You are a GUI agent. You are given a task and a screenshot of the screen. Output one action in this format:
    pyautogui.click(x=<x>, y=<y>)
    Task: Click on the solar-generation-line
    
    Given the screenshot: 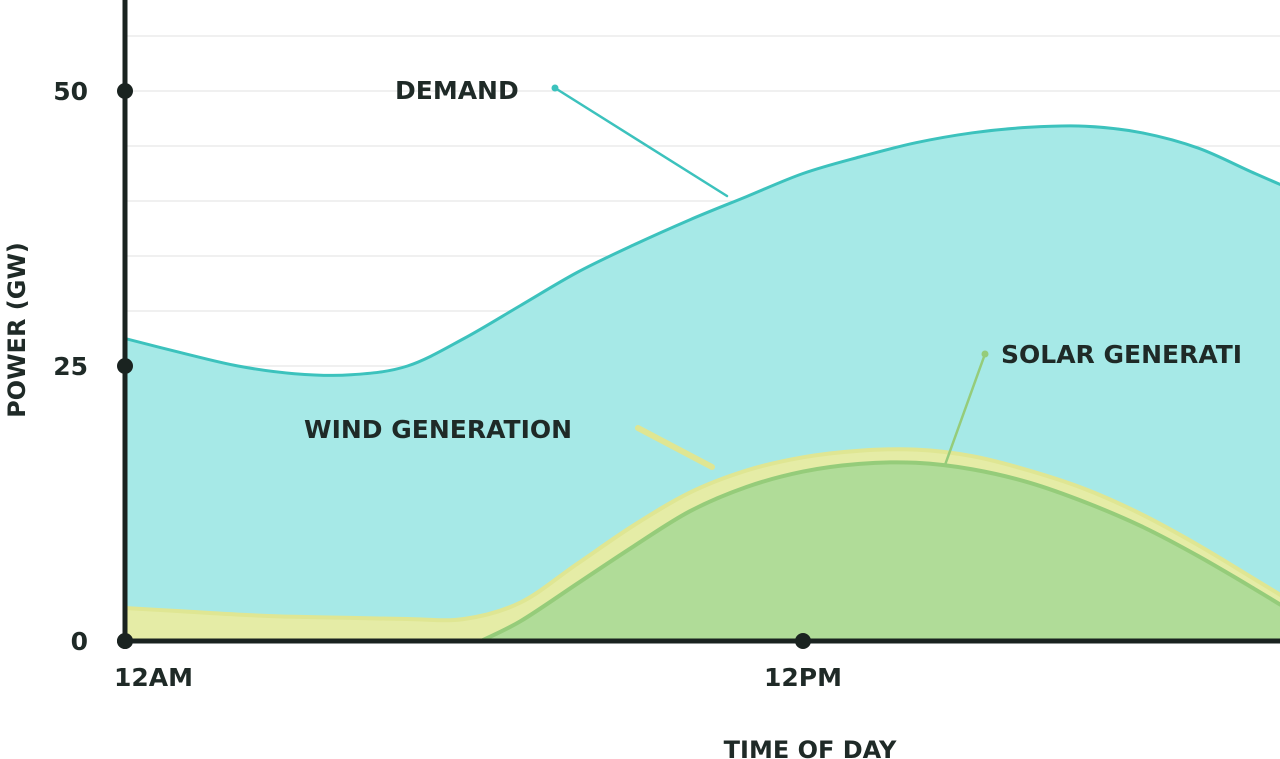 What is the action you would take?
    pyautogui.click(x=880, y=550)
    